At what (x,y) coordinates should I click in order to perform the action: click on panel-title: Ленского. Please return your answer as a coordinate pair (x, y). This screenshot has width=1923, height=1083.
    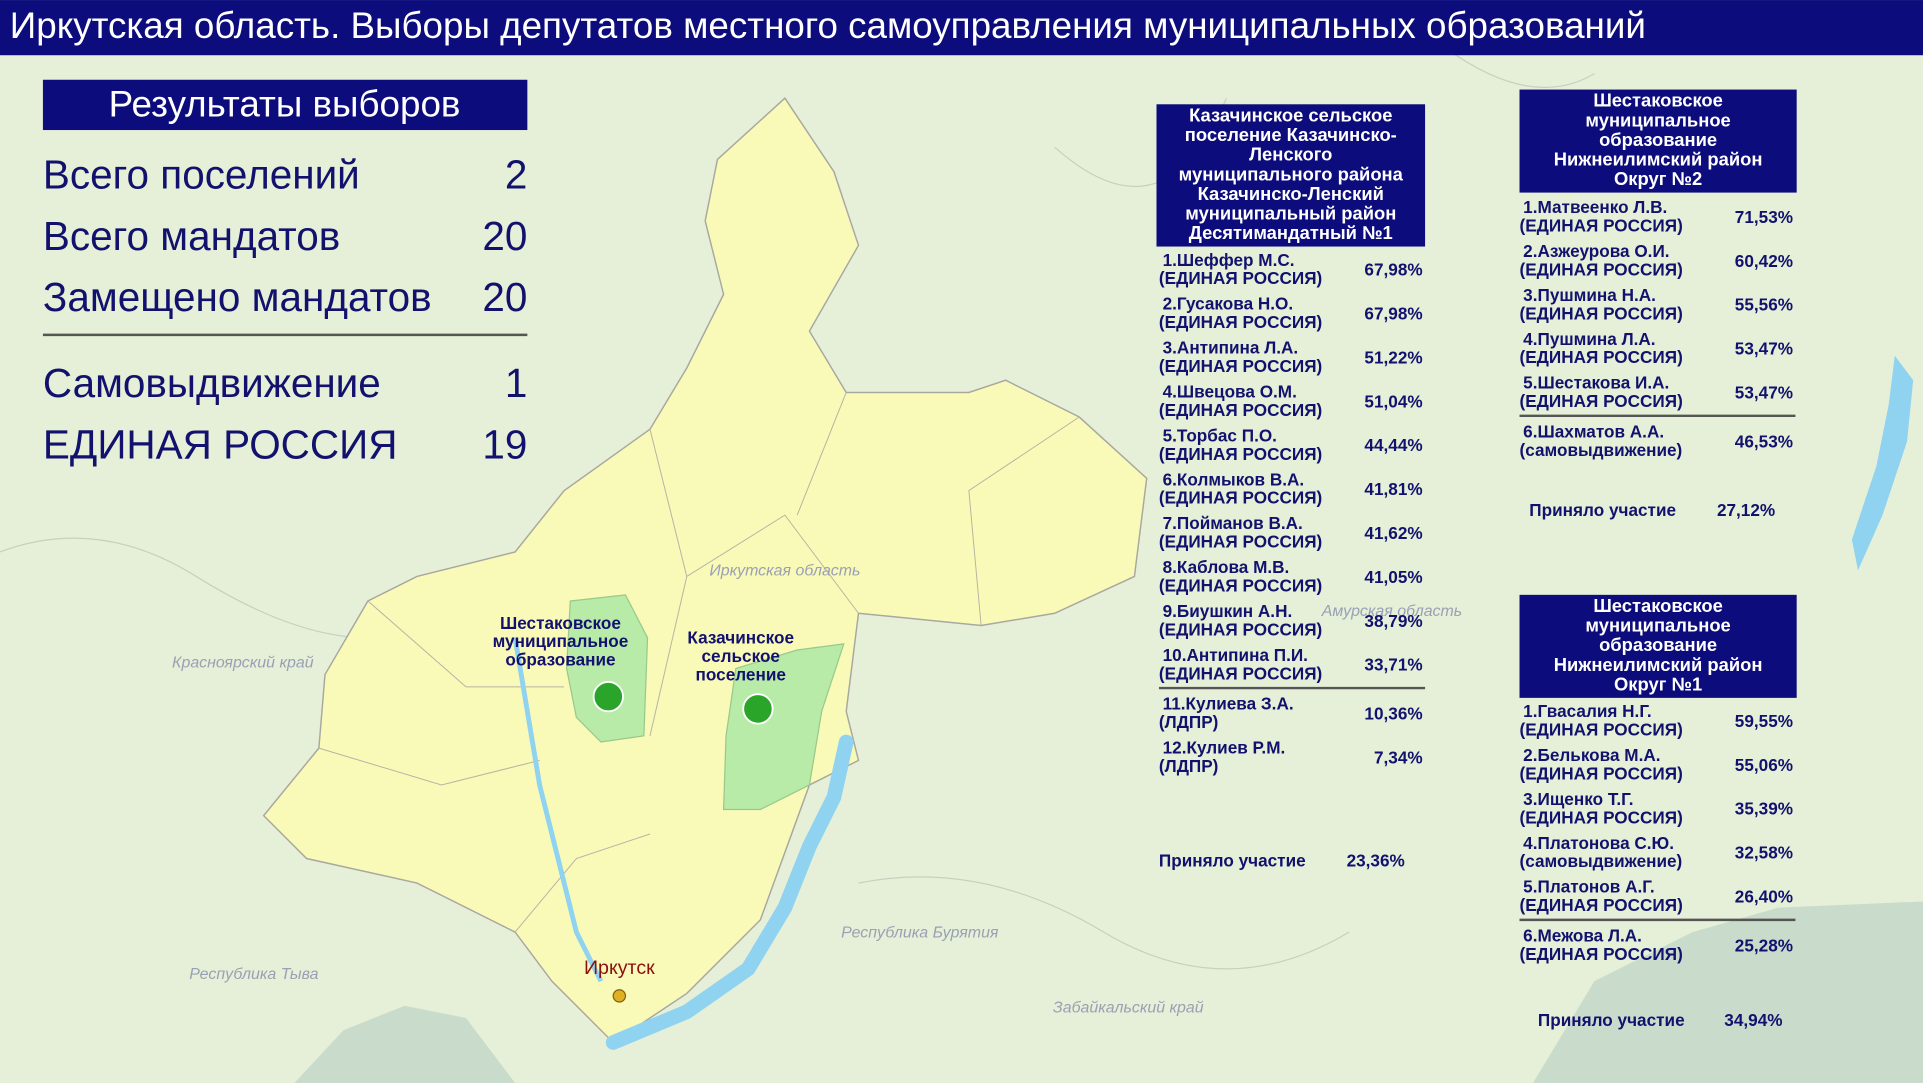
    Looking at the image, I should click on (1290, 154).